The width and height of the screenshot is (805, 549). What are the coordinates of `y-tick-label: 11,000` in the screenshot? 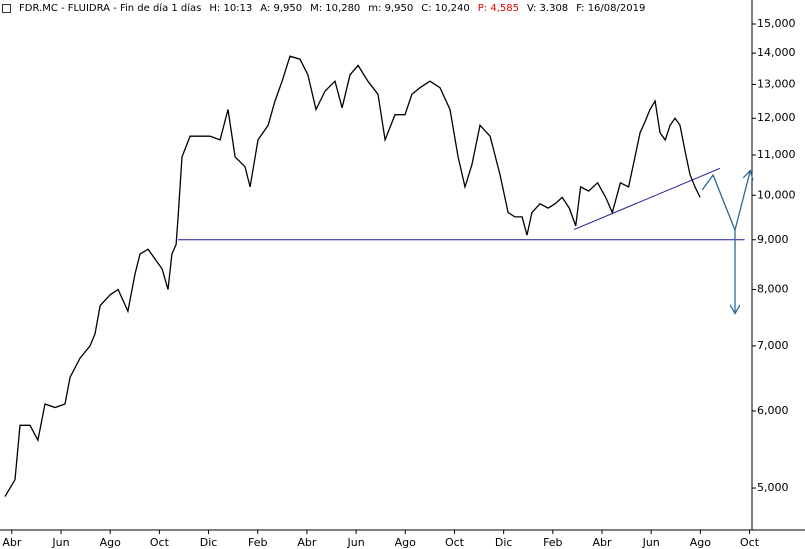 It's located at (776, 154).